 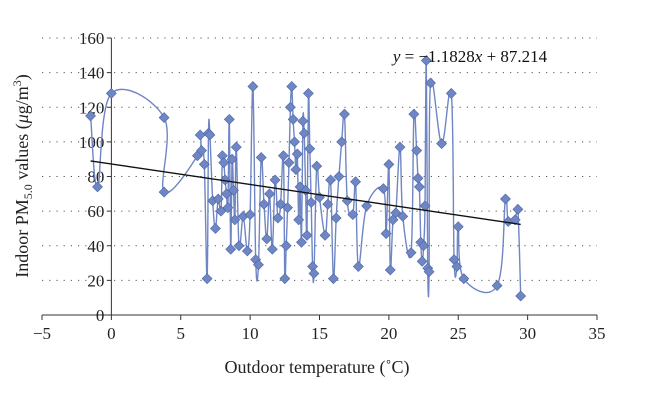 What do you see at coordinates (181, 333) in the screenshot?
I see `x-tick-label: 5` at bounding box center [181, 333].